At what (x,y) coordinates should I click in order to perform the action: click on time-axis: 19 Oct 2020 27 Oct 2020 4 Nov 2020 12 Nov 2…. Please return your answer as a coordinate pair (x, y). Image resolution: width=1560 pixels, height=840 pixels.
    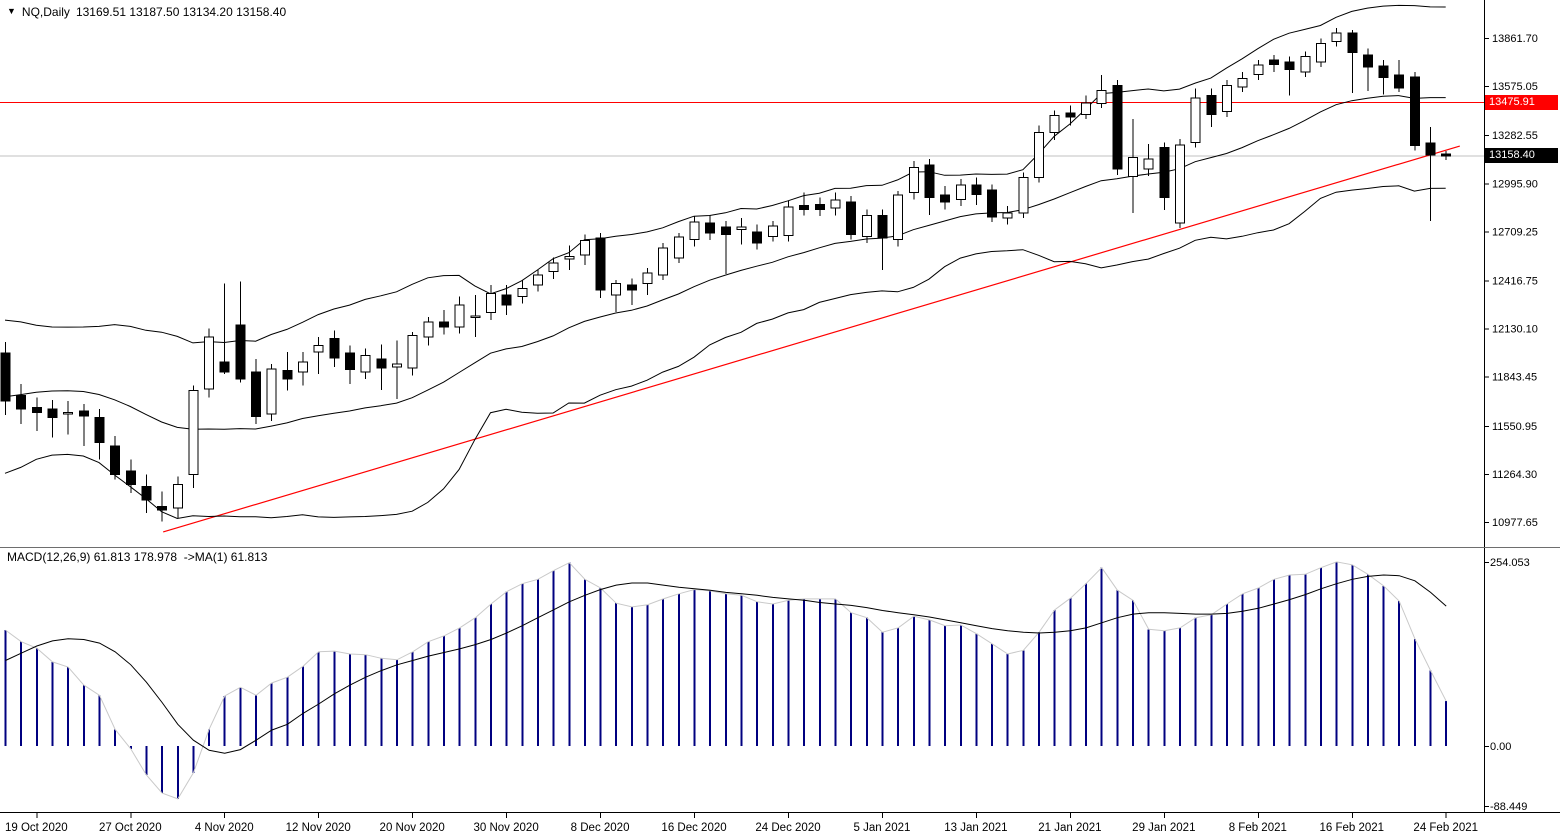
    Looking at the image, I should click on (741, 823).